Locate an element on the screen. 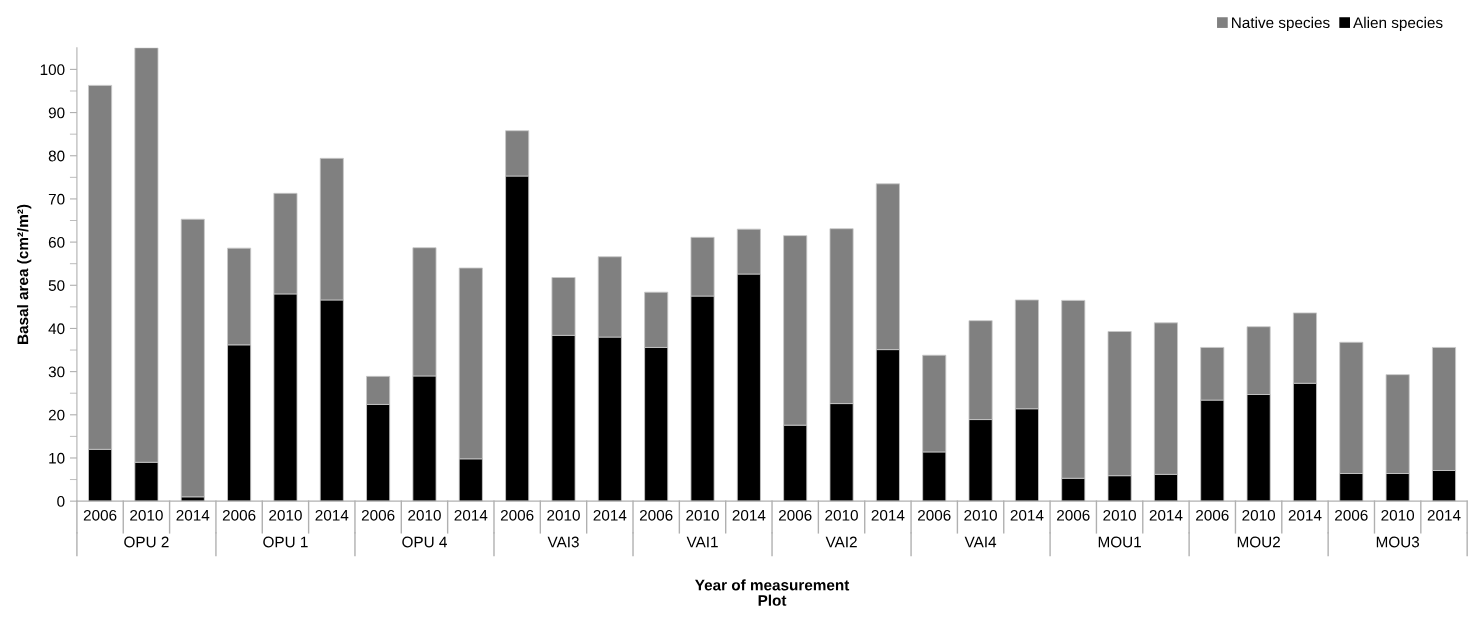 The height and width of the screenshot is (621, 1479). y-axis-title: Basal area (cm²/m²) is located at coordinates (24, 274).